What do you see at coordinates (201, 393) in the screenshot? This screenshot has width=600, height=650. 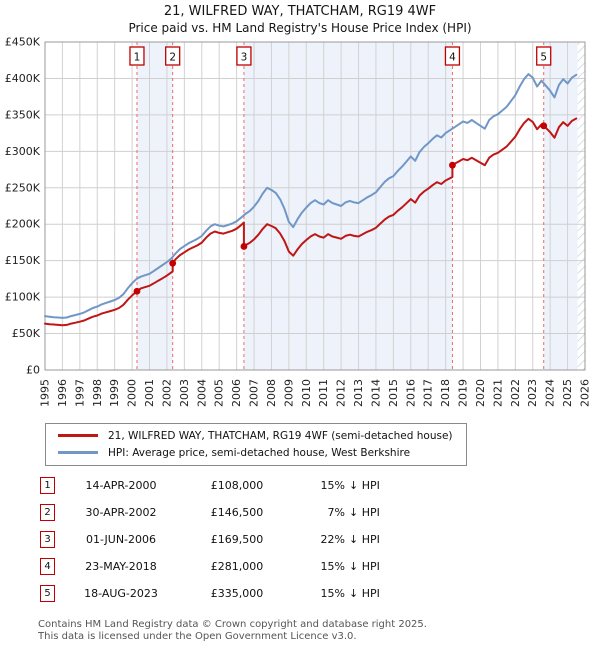 I see `x-axis-label: 2004` at bounding box center [201, 393].